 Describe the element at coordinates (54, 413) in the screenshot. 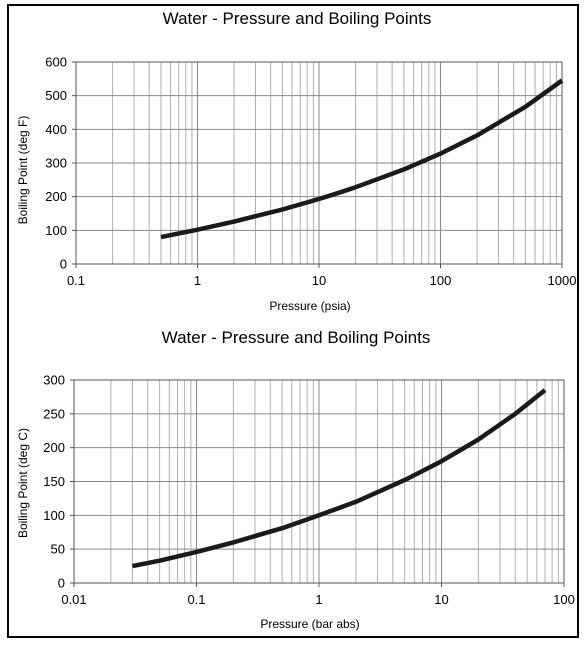

I see `chart-2-ytick-label: 250` at that location.